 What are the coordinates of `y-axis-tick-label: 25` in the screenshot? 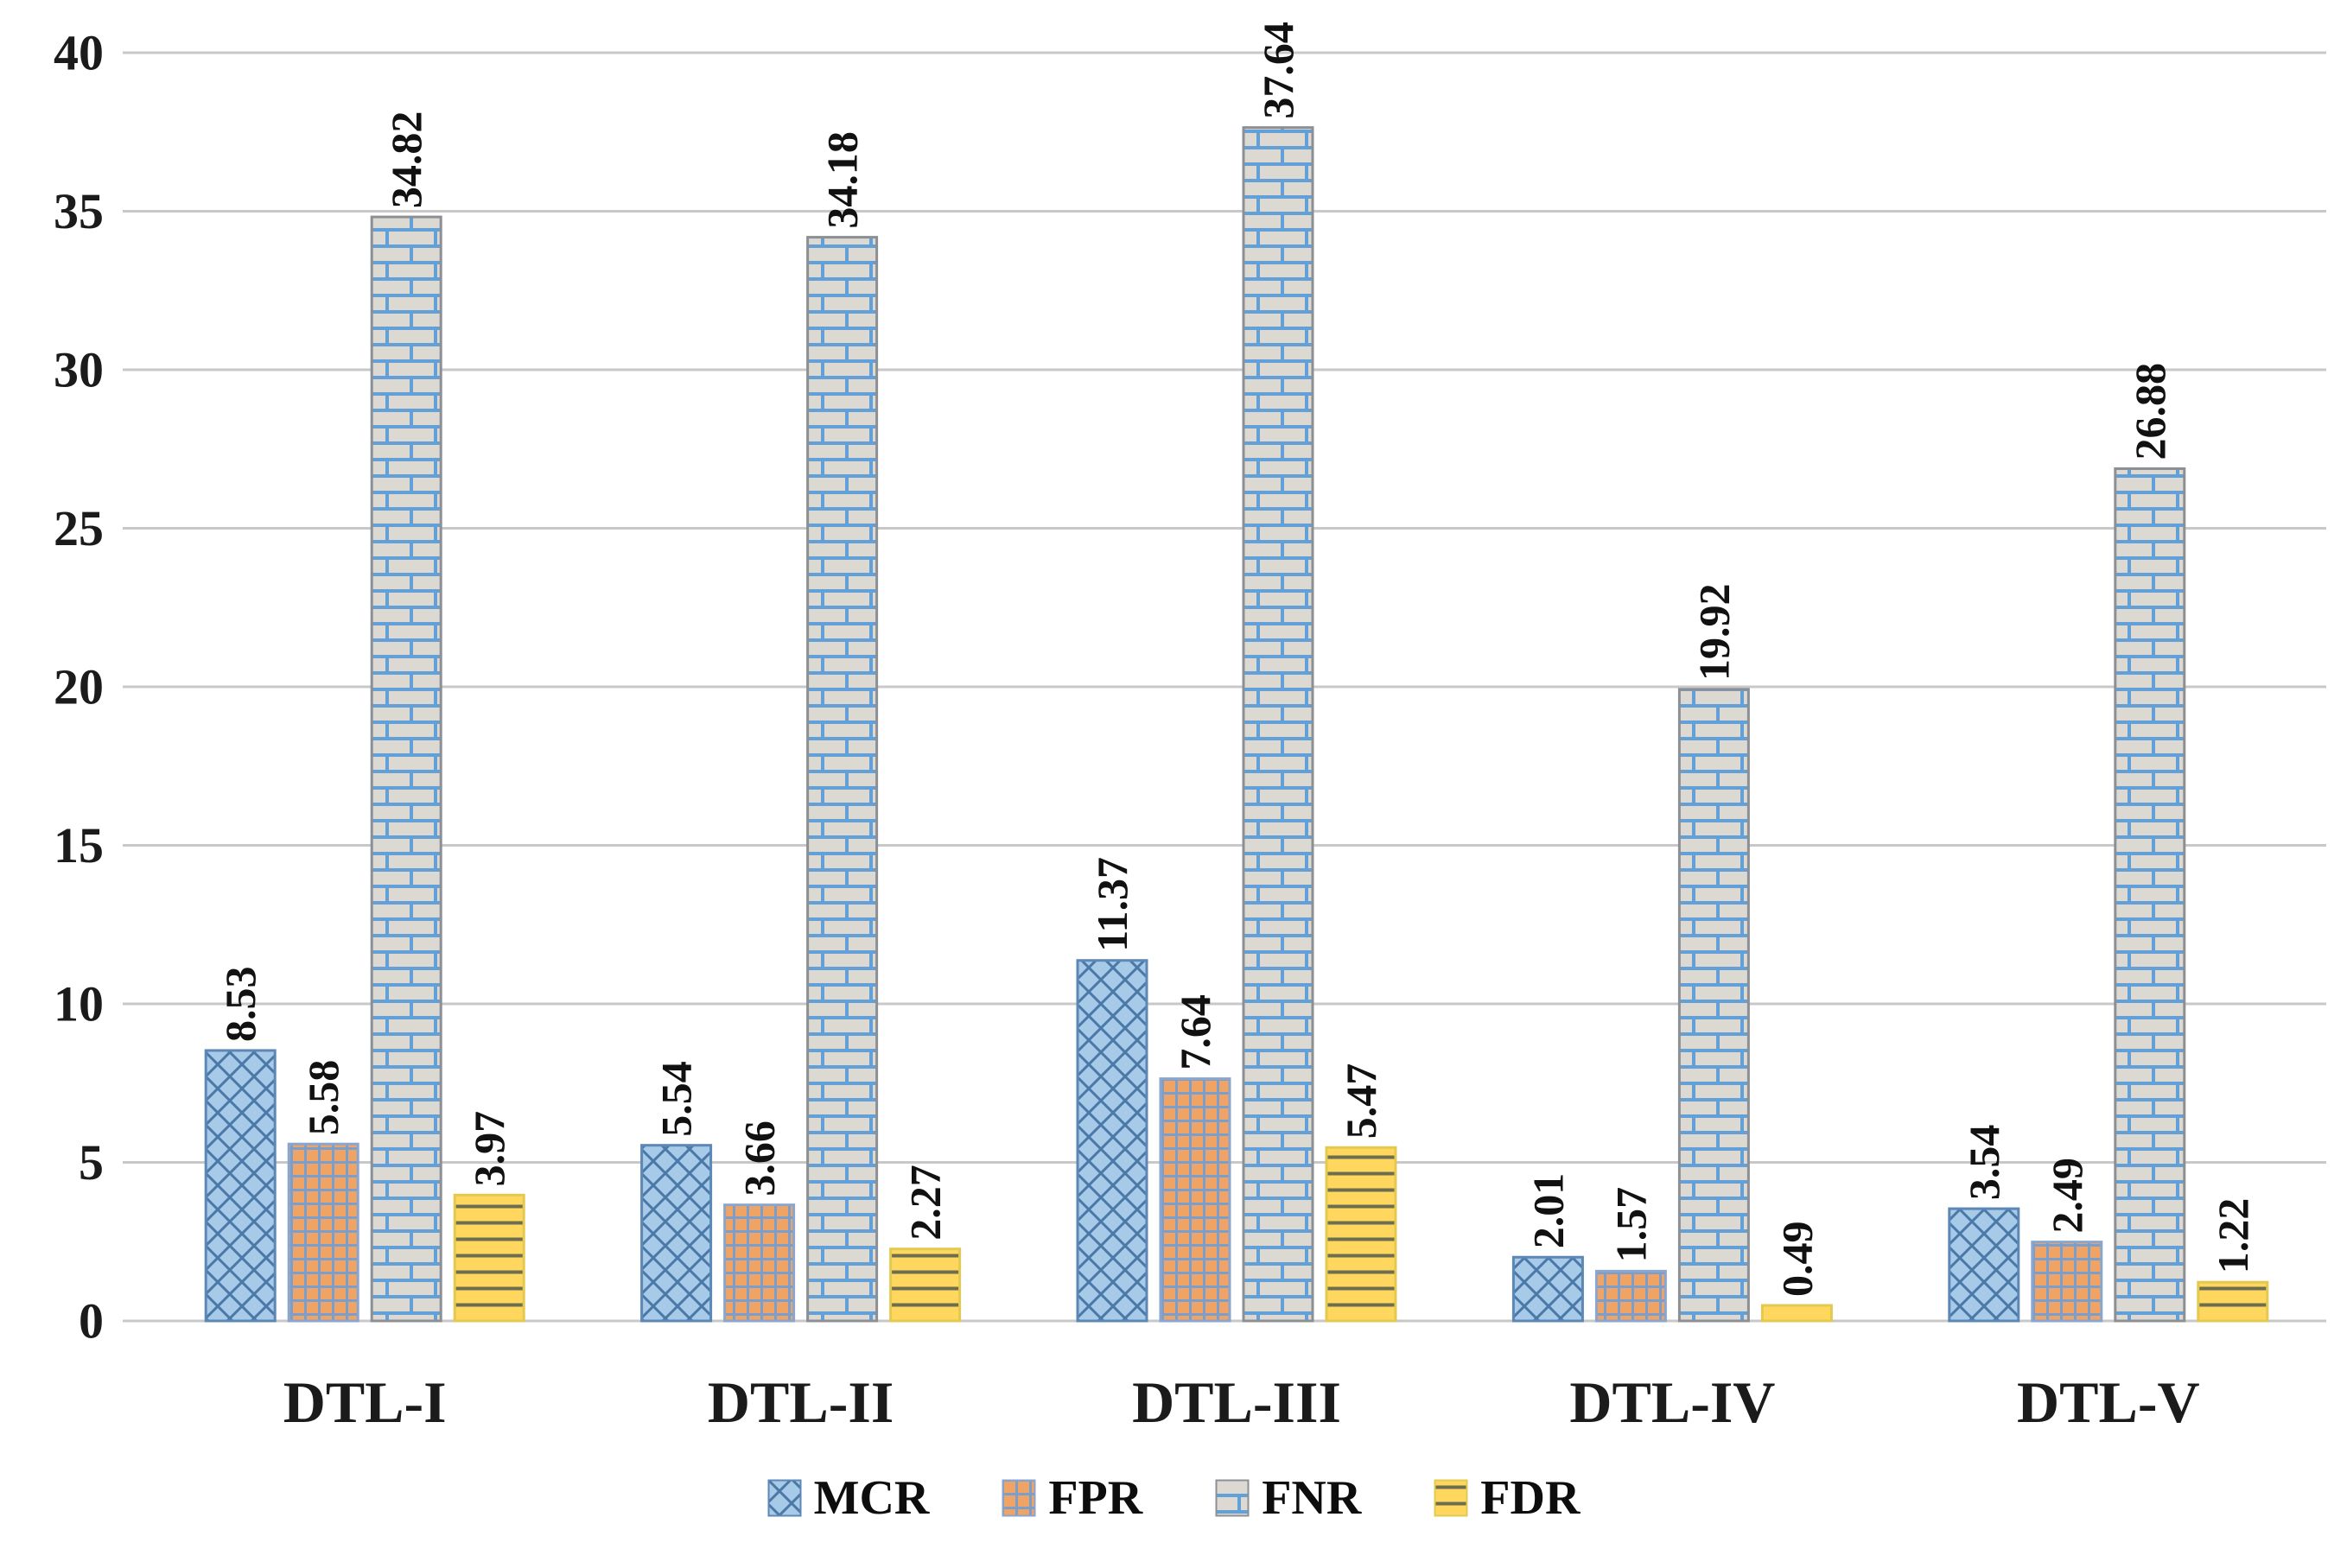 It's located at (79, 528).